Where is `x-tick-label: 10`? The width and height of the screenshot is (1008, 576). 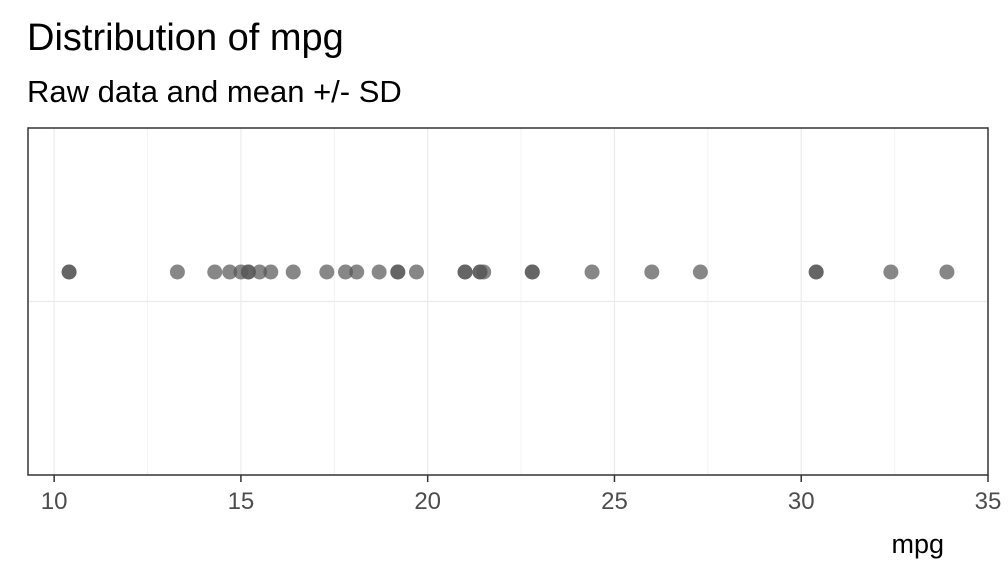
x-tick-label: 10 is located at coordinates (54, 501).